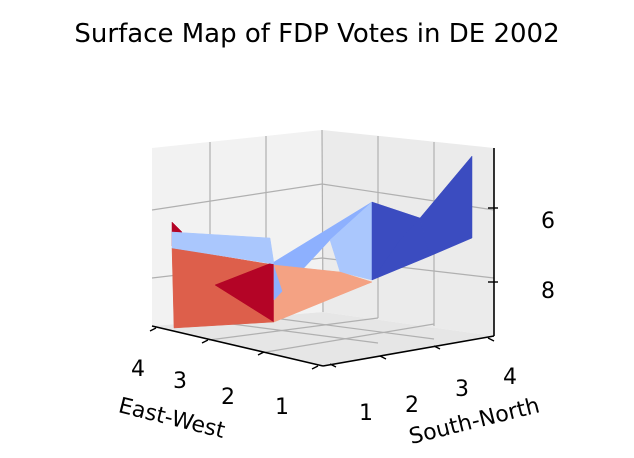 Image resolution: width=634 pixels, height=458 pixels. What do you see at coordinates (475, 421) in the screenshot?
I see `y-axis-label: South-North` at bounding box center [475, 421].